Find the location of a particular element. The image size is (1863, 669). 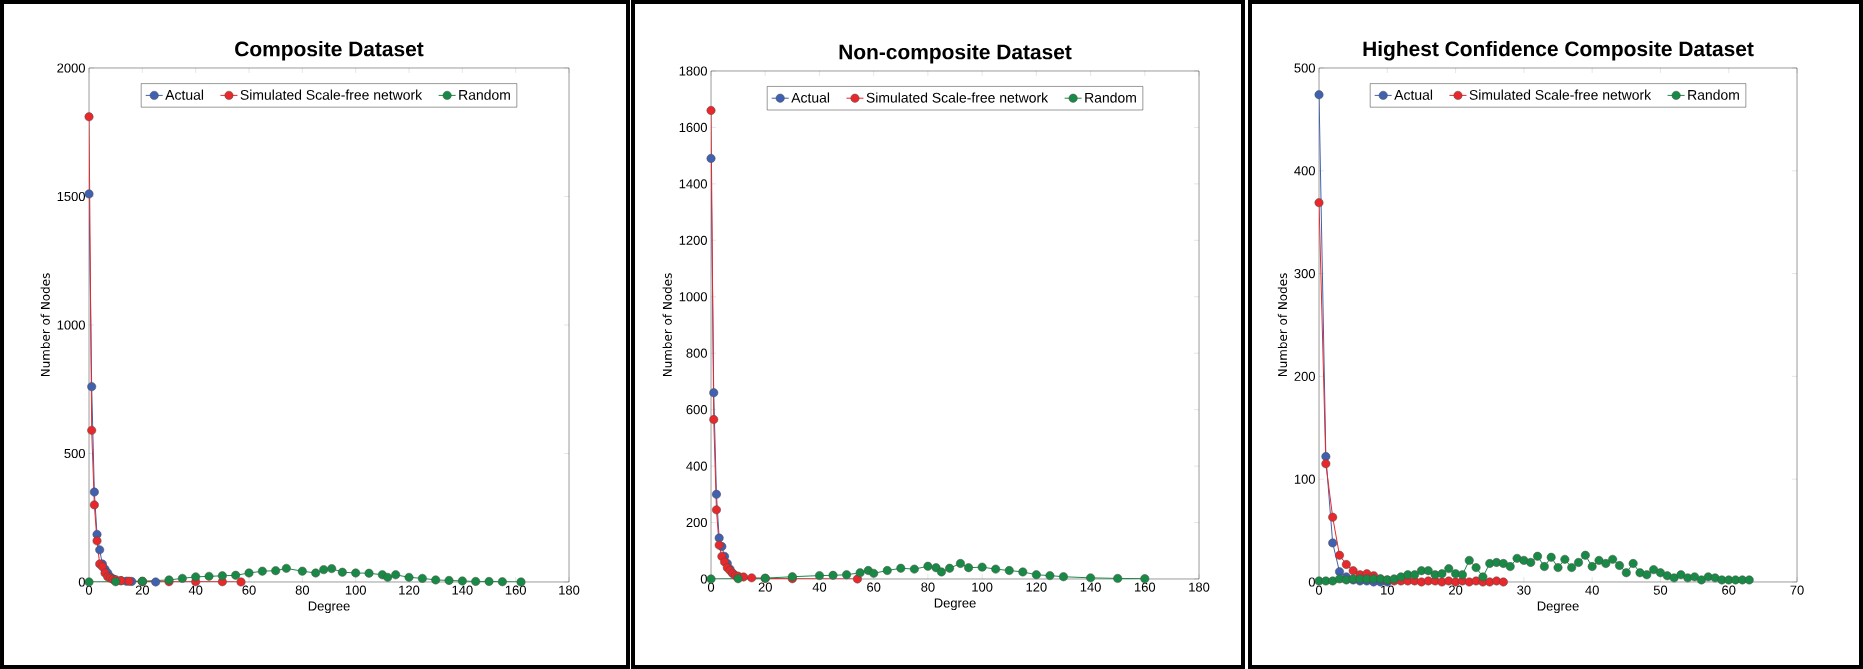

x-tick-label: 30 is located at coordinates (1524, 590).